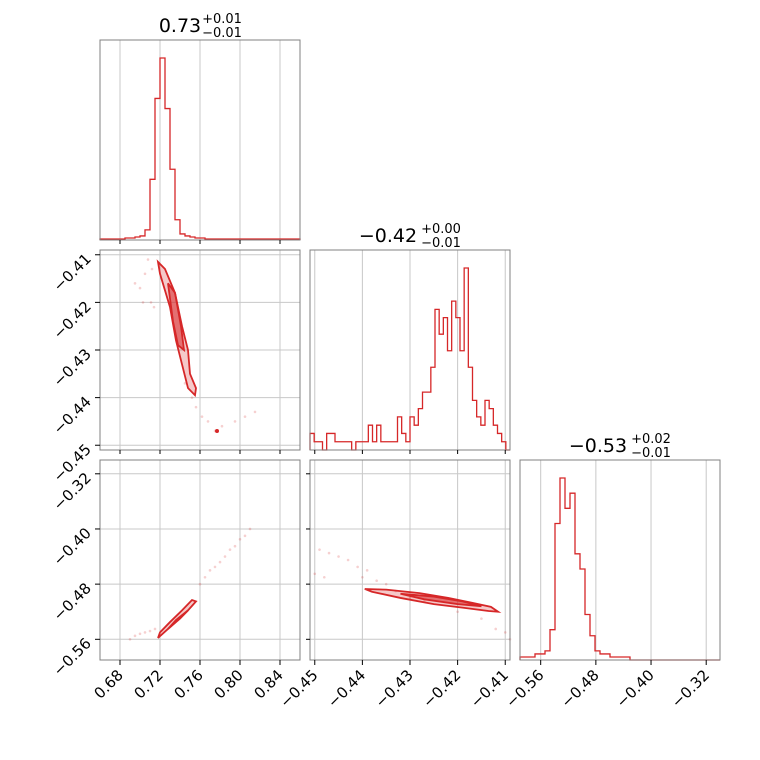 The image size is (760, 760). Describe the element at coordinates (180, 26) in the screenshot. I see `title-0-value: 0.73` at that location.